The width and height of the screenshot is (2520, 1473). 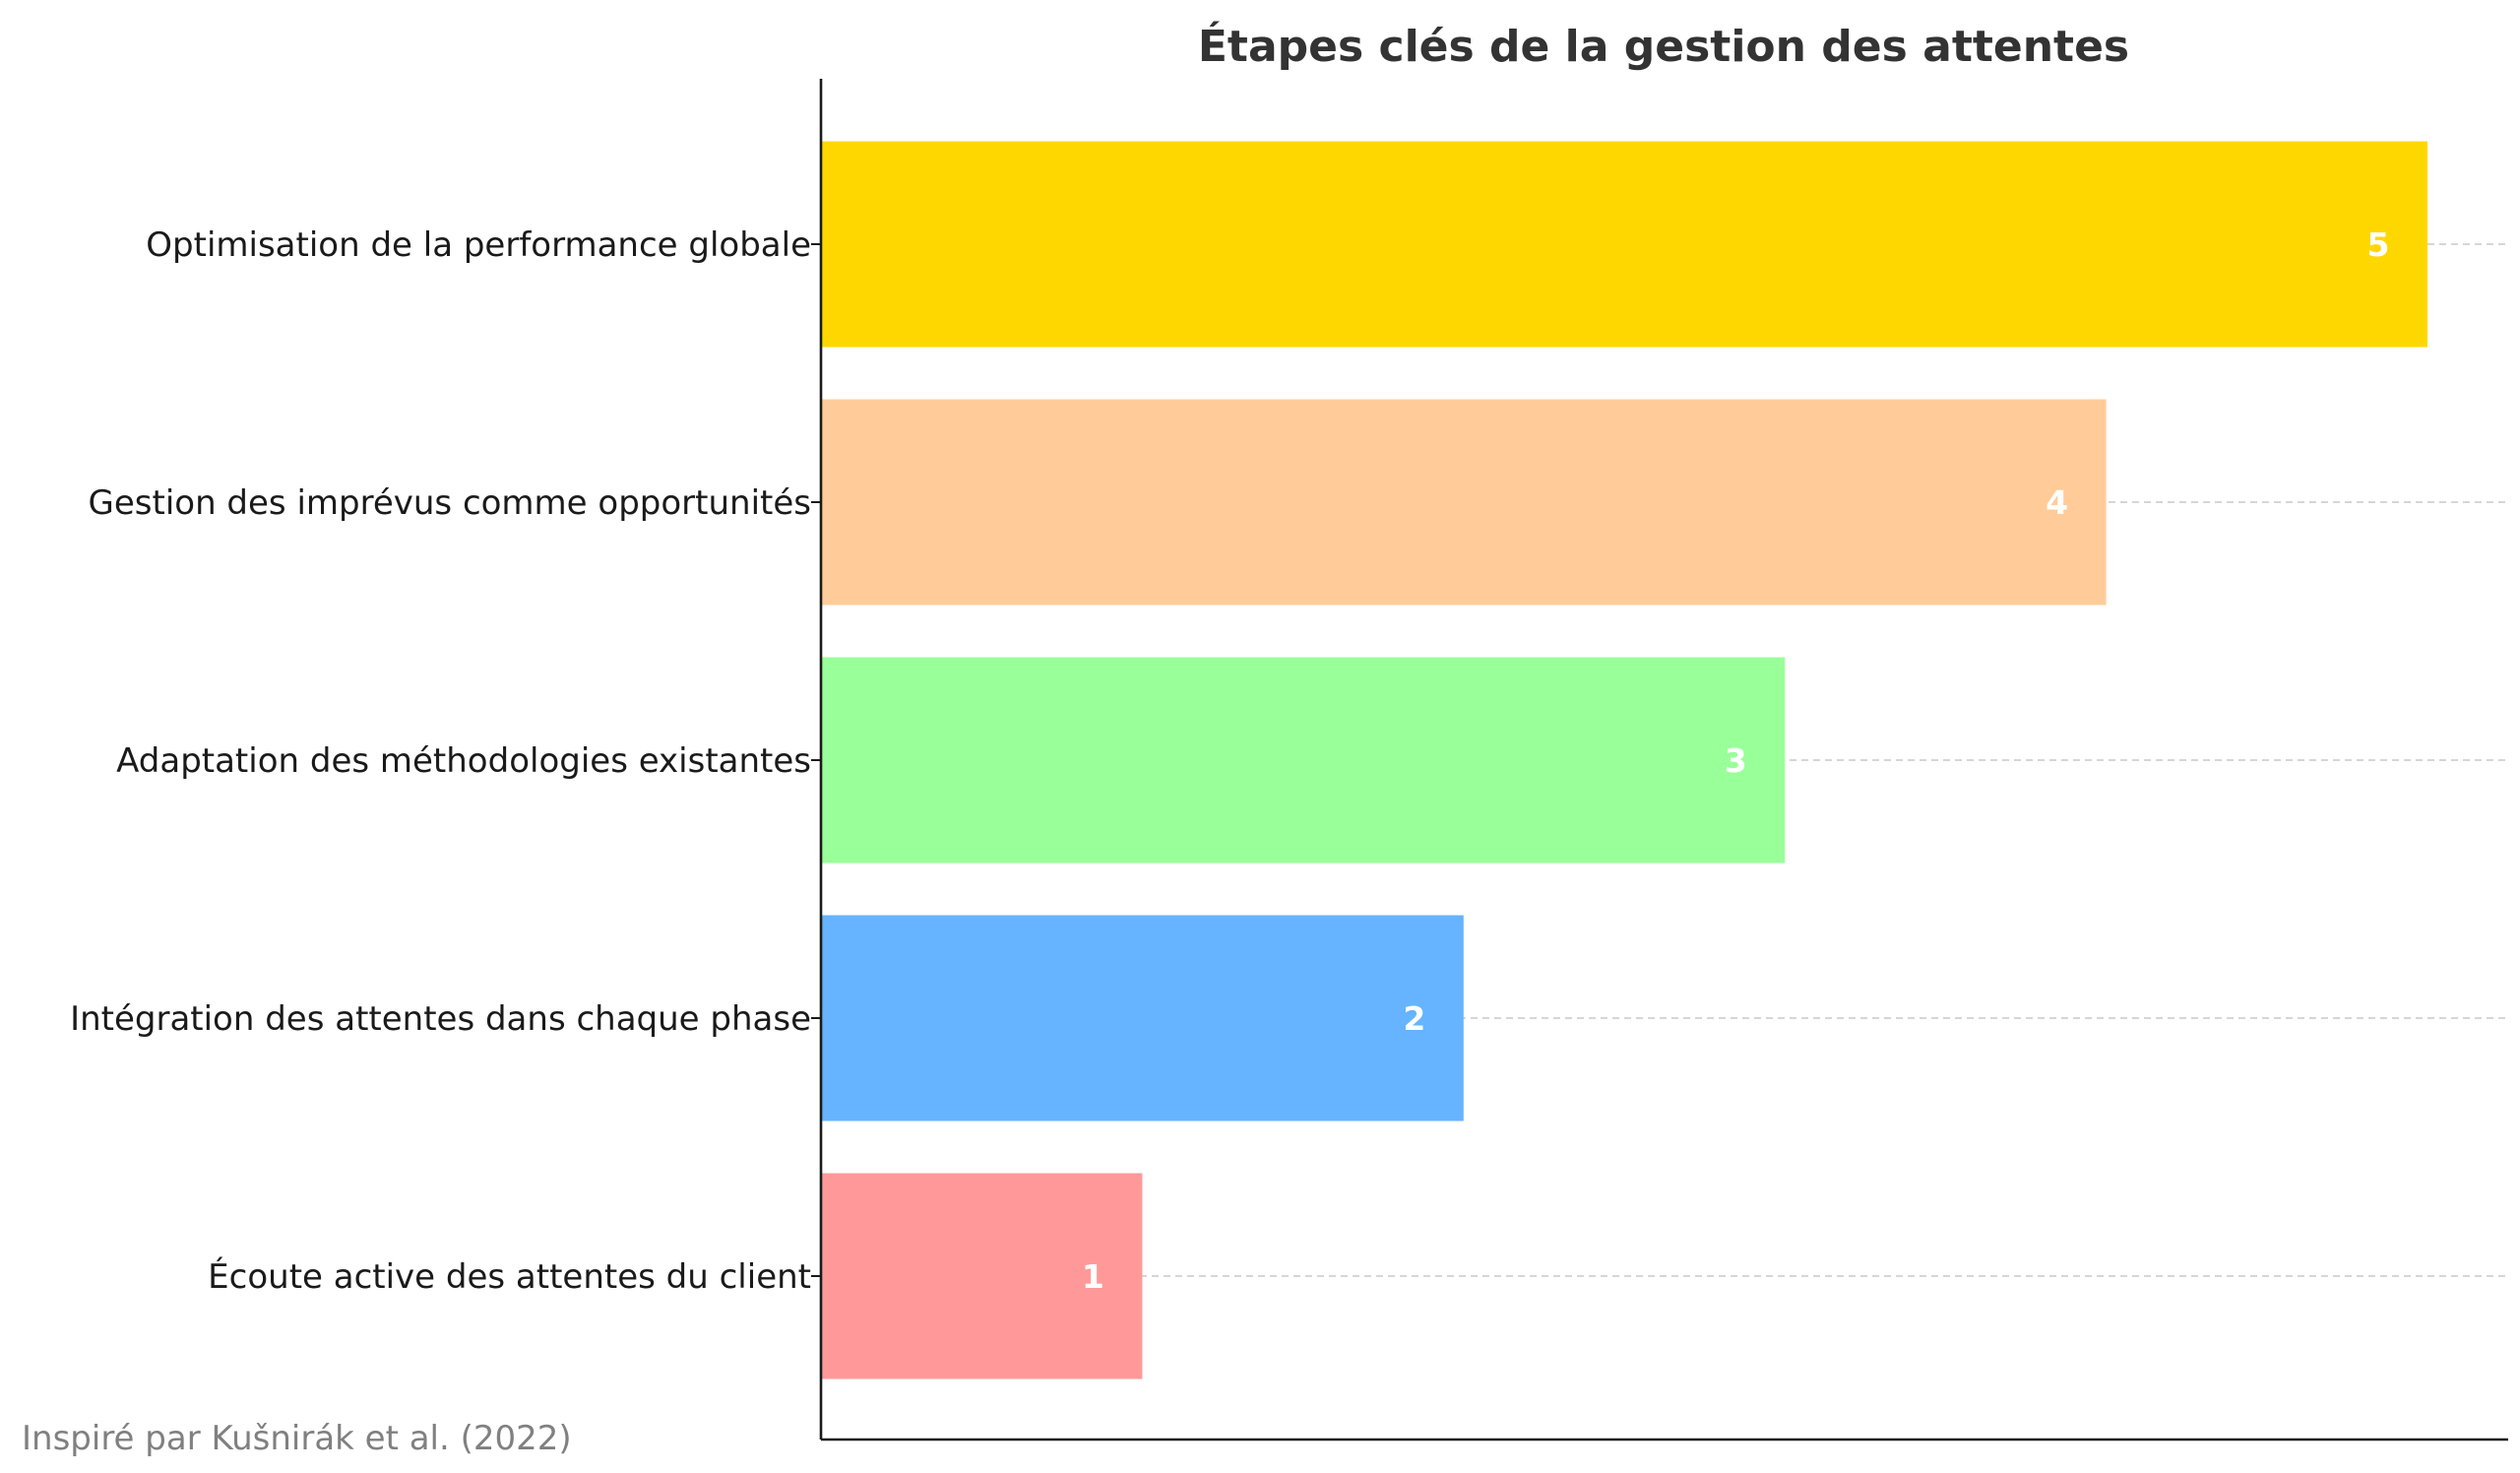 What do you see at coordinates (2378, 244) in the screenshot?
I see `data-label: 5` at bounding box center [2378, 244].